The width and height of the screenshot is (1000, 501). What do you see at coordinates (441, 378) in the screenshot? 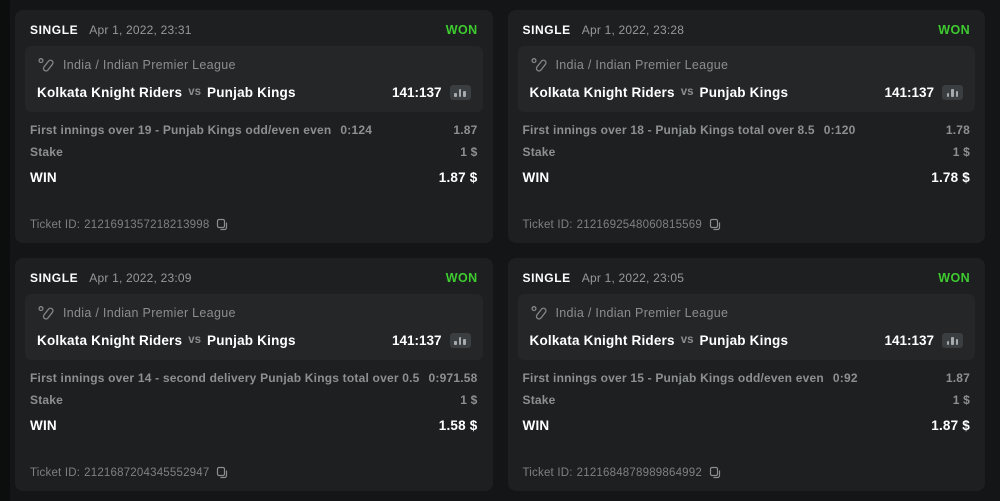
I see `bet-live-score: 0:97` at bounding box center [441, 378].